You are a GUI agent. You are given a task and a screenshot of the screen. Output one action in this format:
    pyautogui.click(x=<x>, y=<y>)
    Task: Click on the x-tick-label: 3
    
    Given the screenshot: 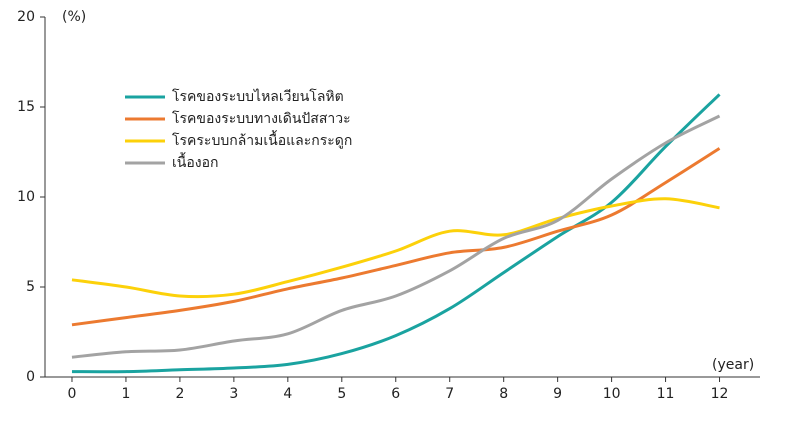 What is the action you would take?
    pyautogui.click(x=233, y=394)
    